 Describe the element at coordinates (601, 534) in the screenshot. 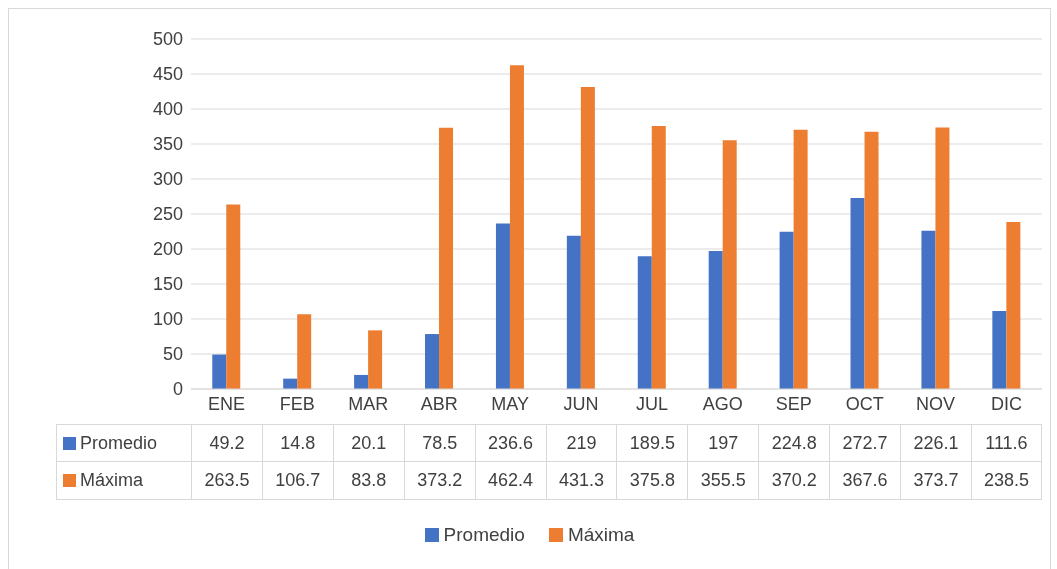

I see `text: Máxima` at that location.